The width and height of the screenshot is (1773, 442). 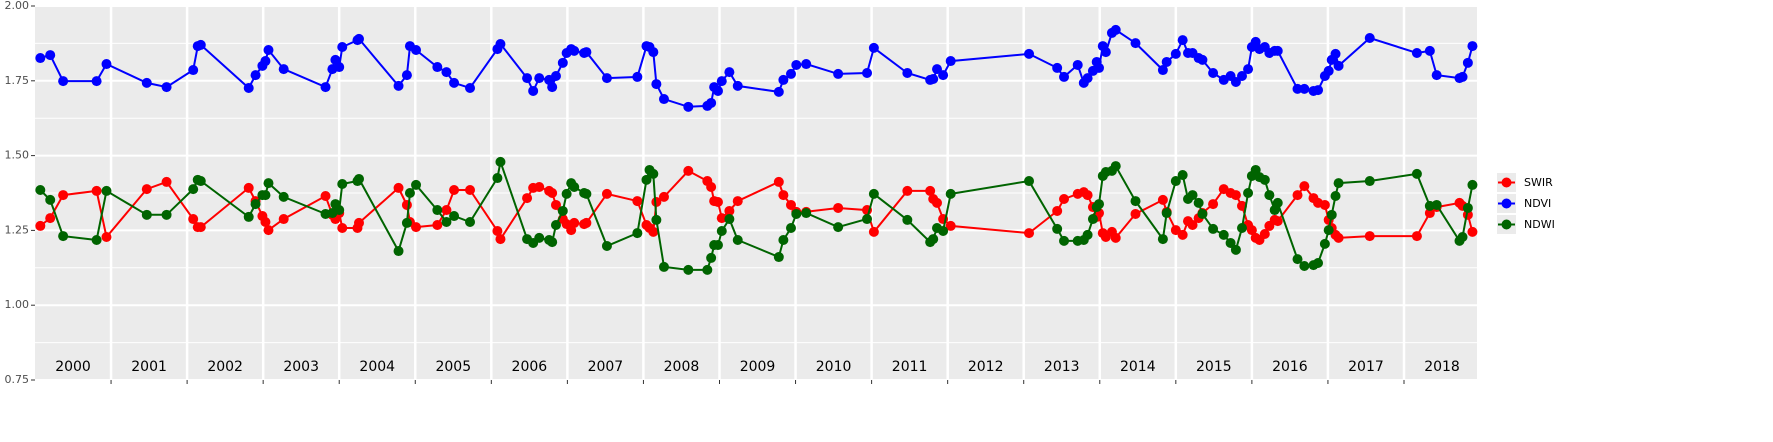 What do you see at coordinates (1138, 367) in the screenshot?
I see `year-label: 2014` at bounding box center [1138, 367].